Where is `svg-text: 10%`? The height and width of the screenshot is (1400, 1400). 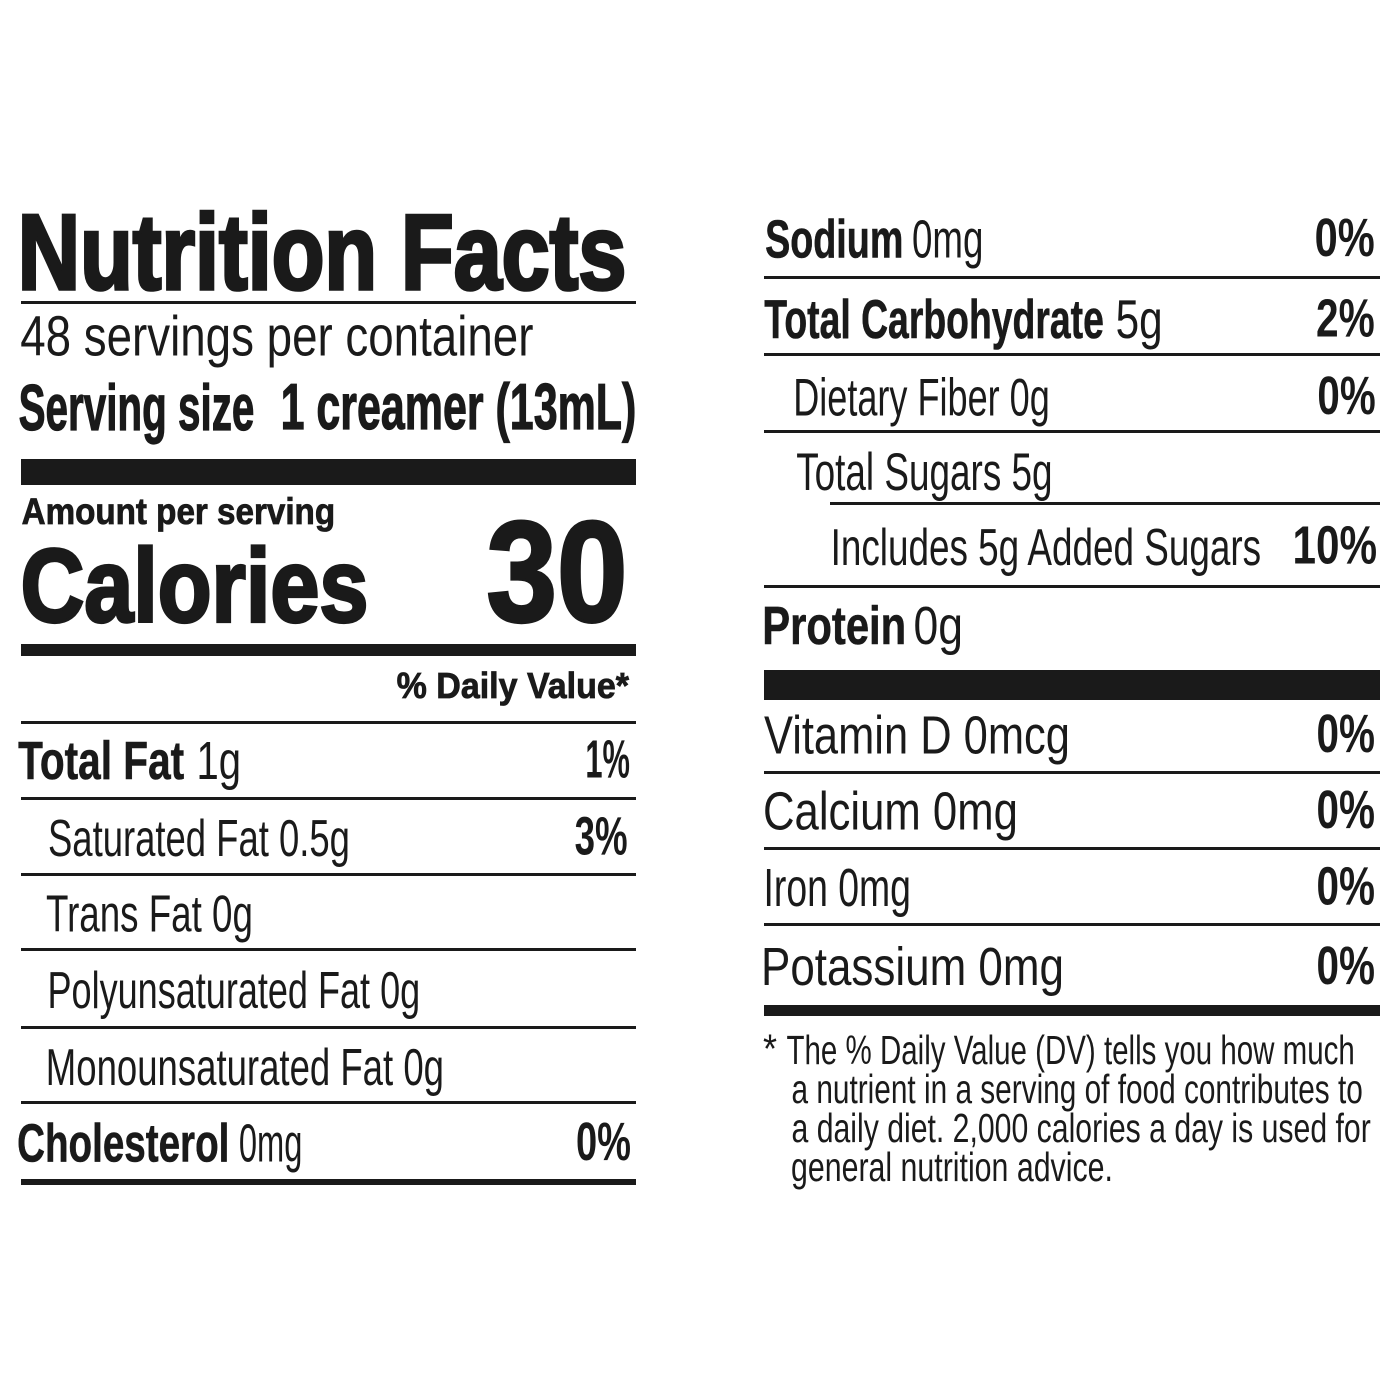
svg-text: 10% is located at coordinates (1335, 546).